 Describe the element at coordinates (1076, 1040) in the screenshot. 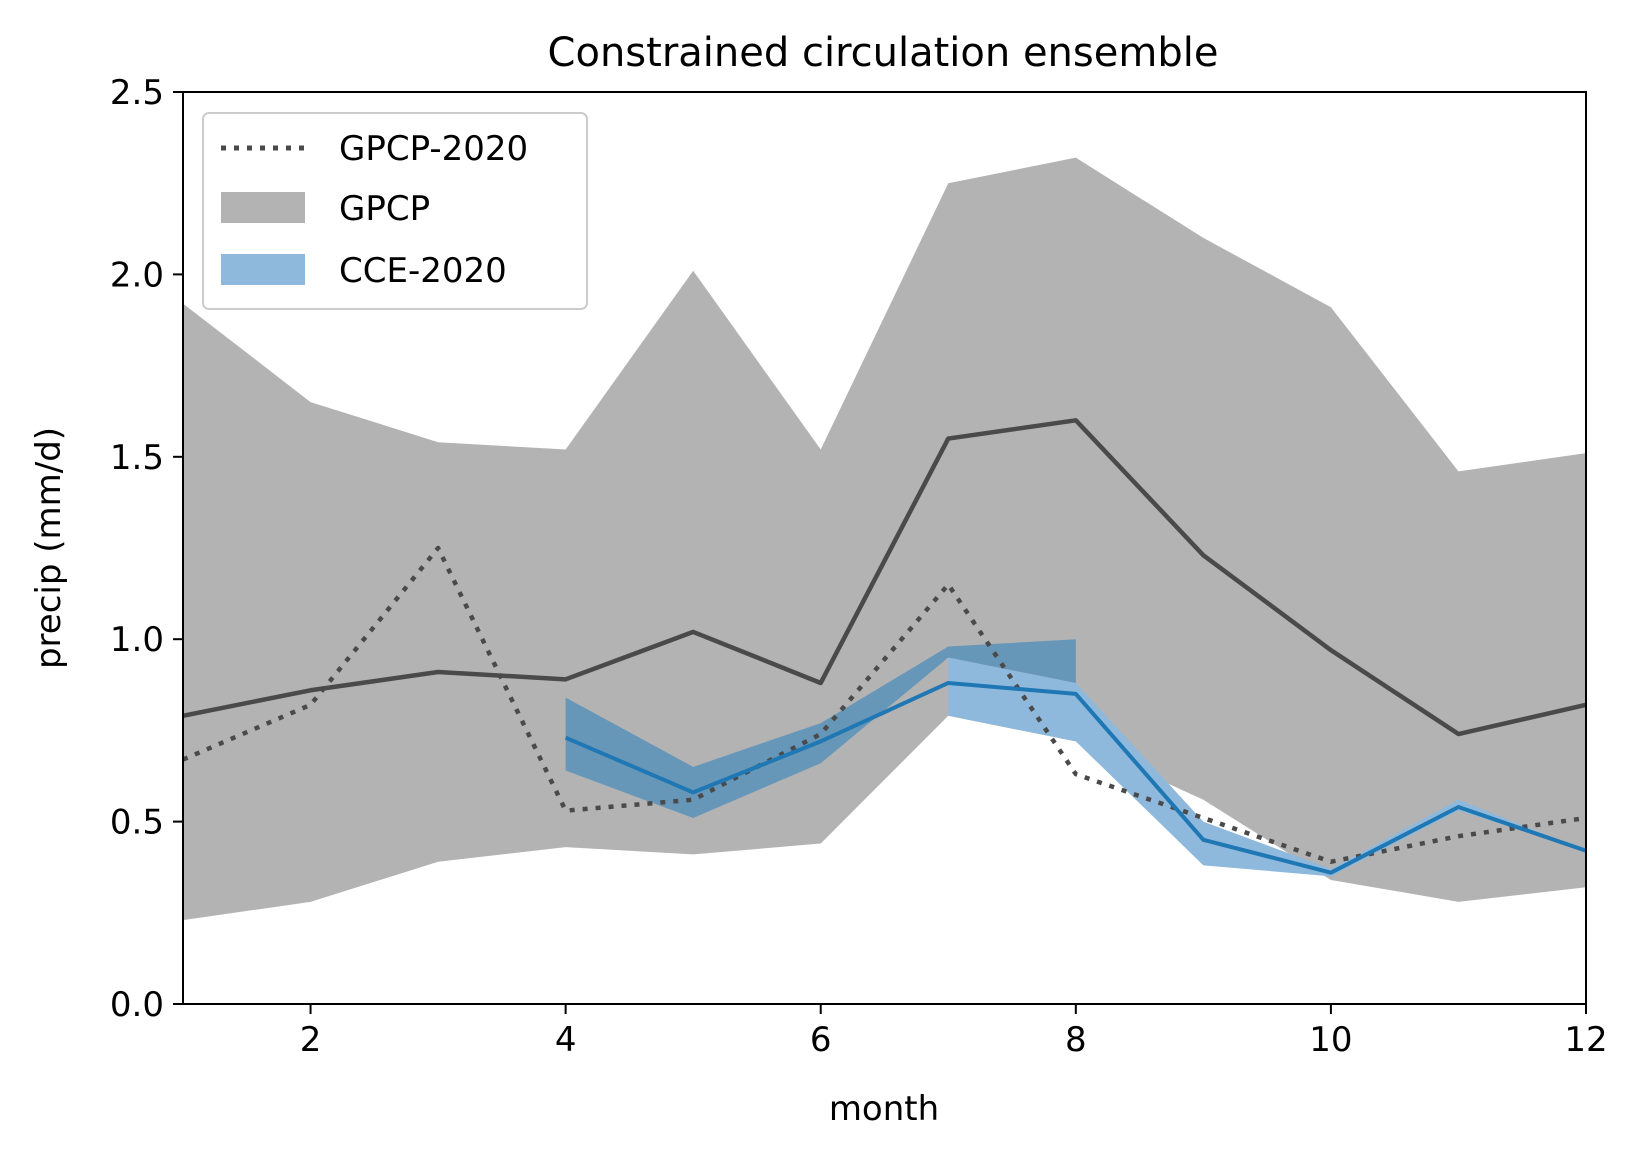

I see `x-tick-label: 8` at that location.